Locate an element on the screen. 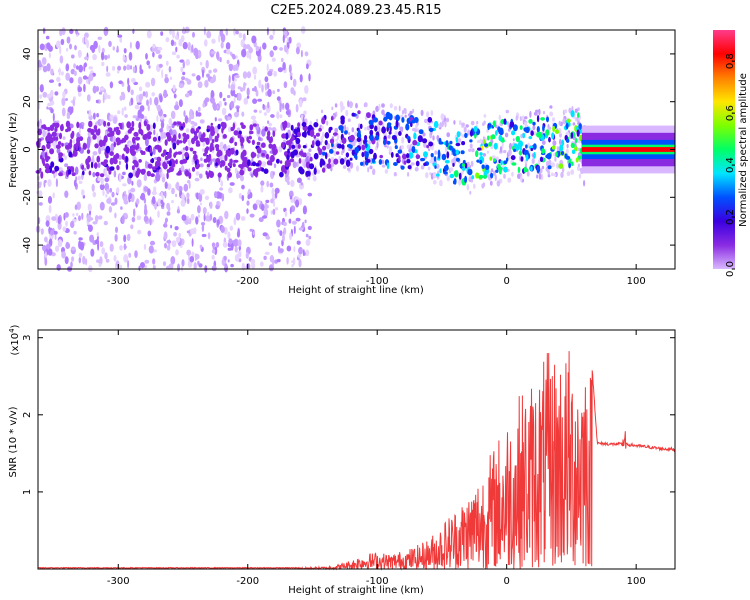 This screenshot has width=750, height=600. colorbar-tick-label: 0.0 is located at coordinates (730, 269).